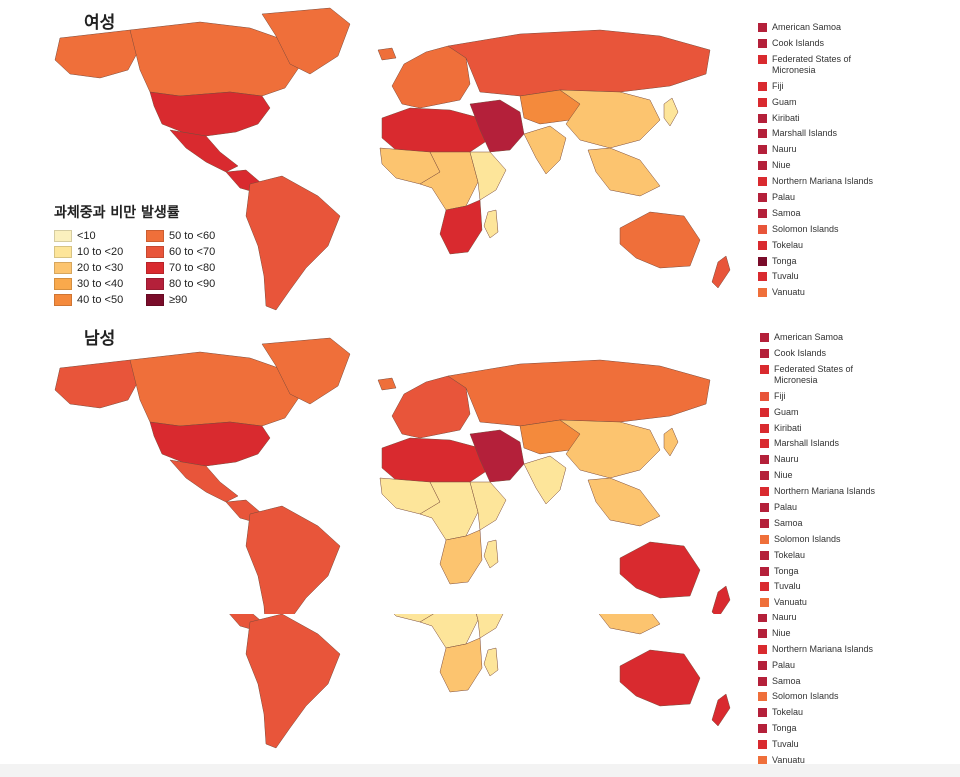 Image resolution: width=960 pixels, height=777 pixels. Describe the element at coordinates (815, 731) in the screenshot. I see `island-item: Tonga` at that location.